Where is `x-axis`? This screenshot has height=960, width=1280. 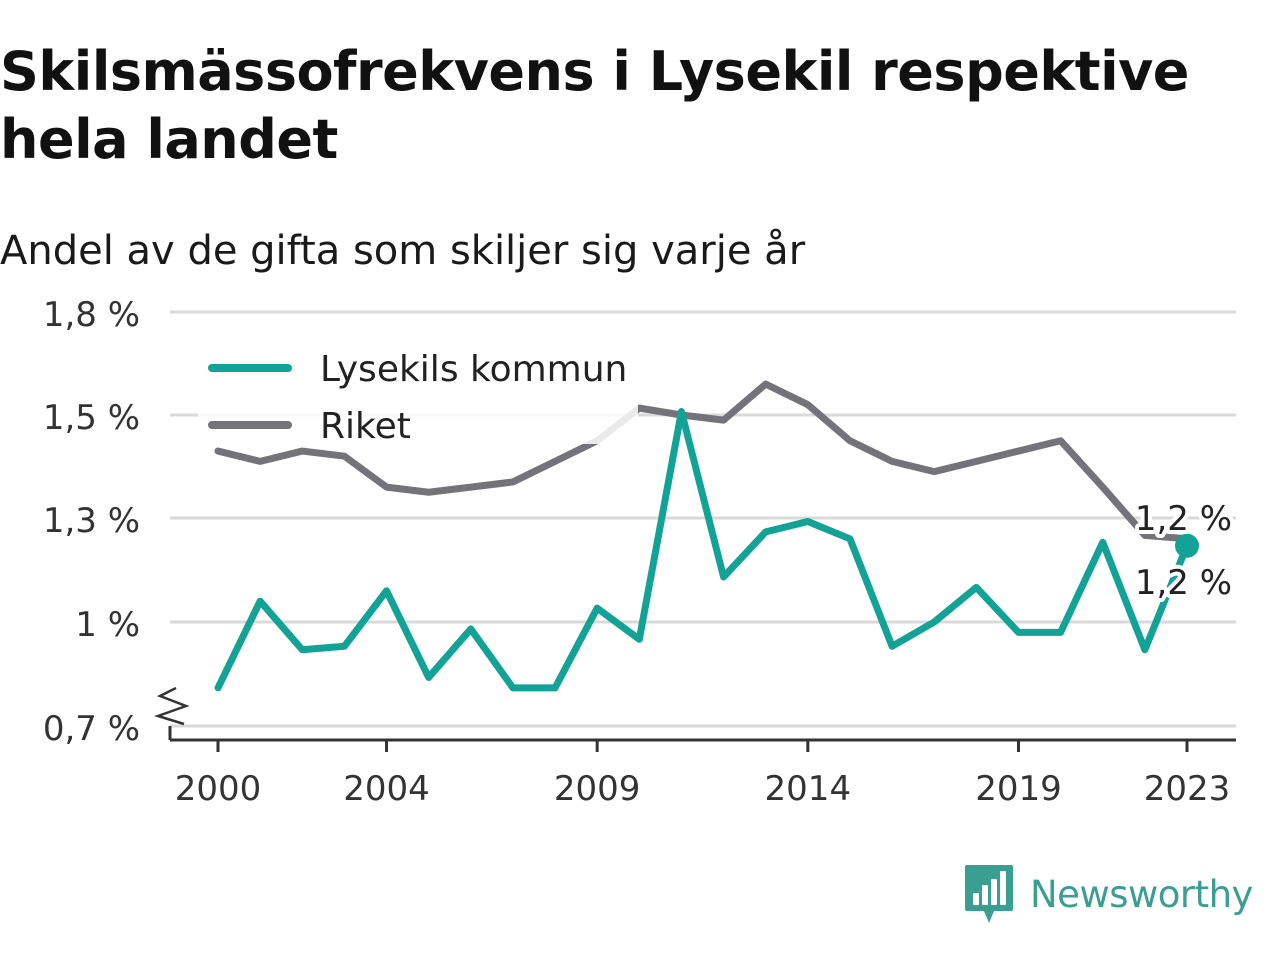 x-axis is located at coordinates (695, 714).